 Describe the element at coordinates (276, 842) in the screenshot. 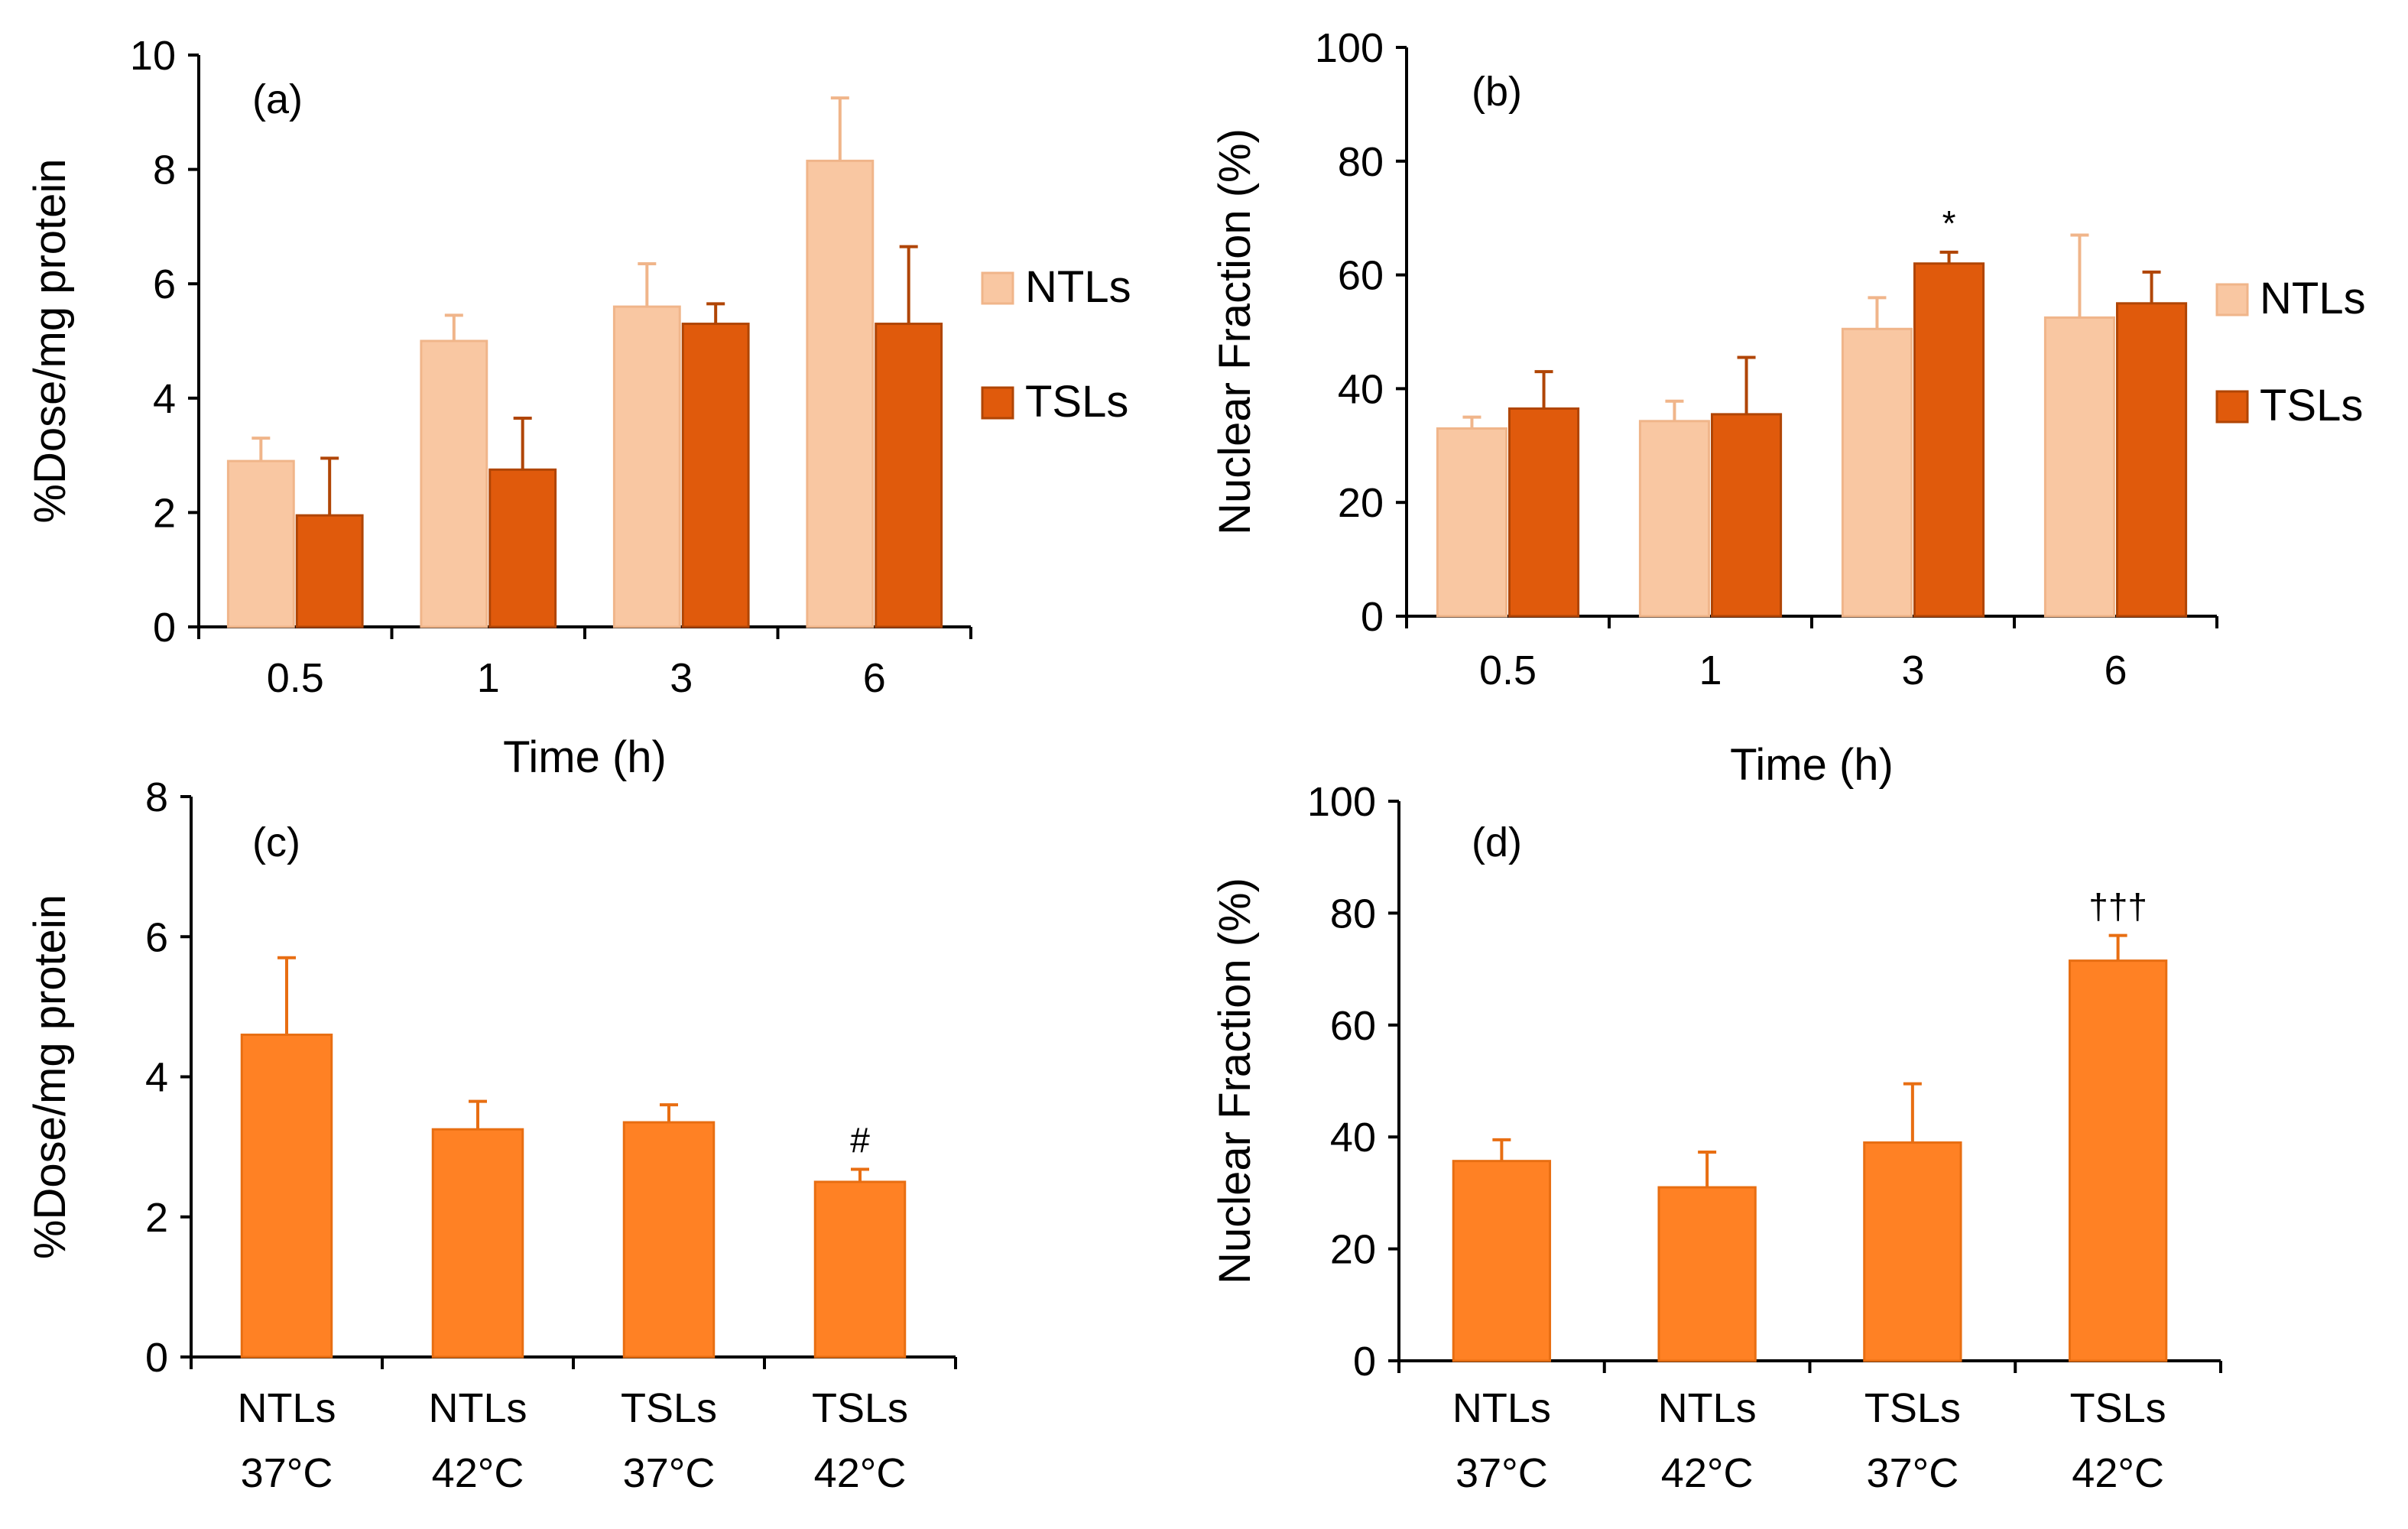

I see `panel-label: (c)` at that location.